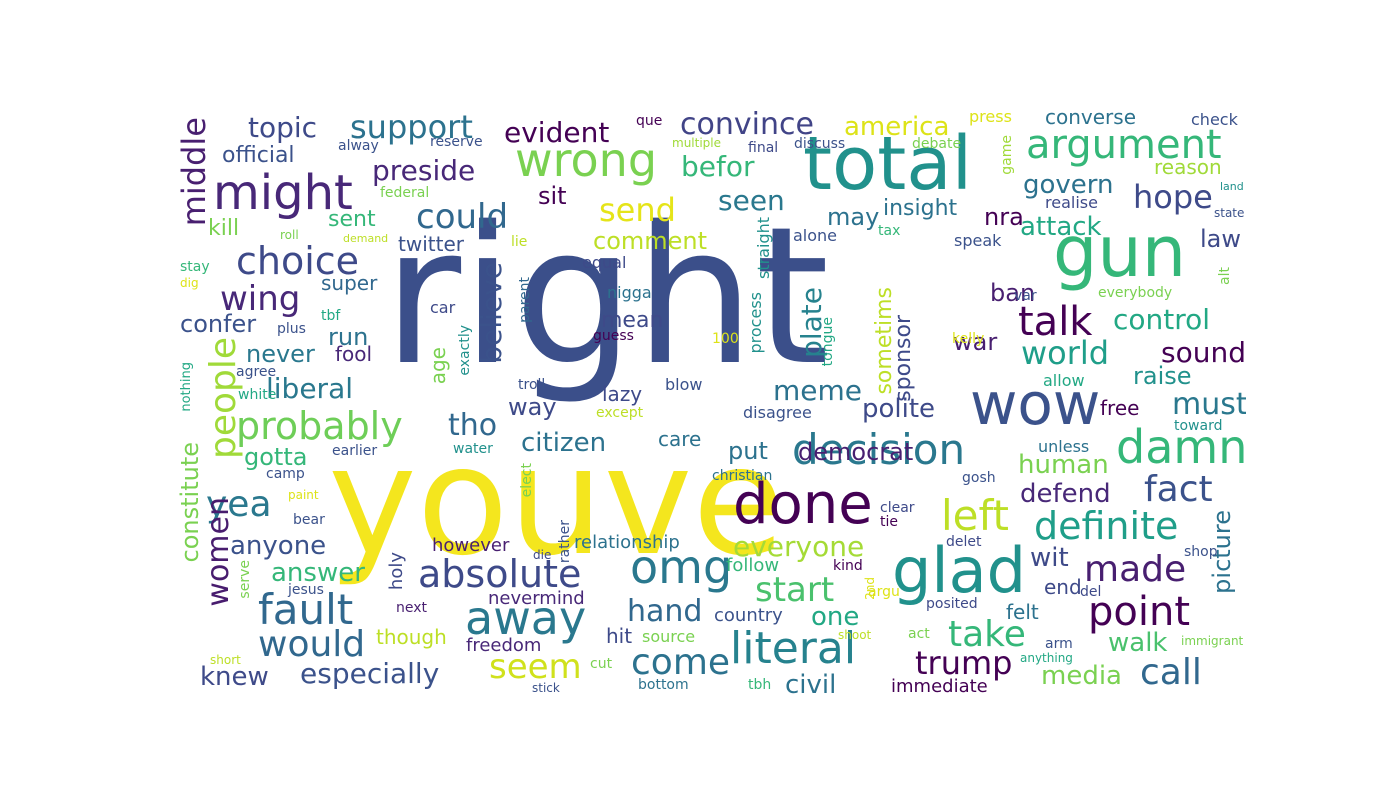 The height and width of the screenshot is (800, 1400). Describe the element at coordinates (245, 579) in the screenshot. I see `word-serve: serve` at that location.